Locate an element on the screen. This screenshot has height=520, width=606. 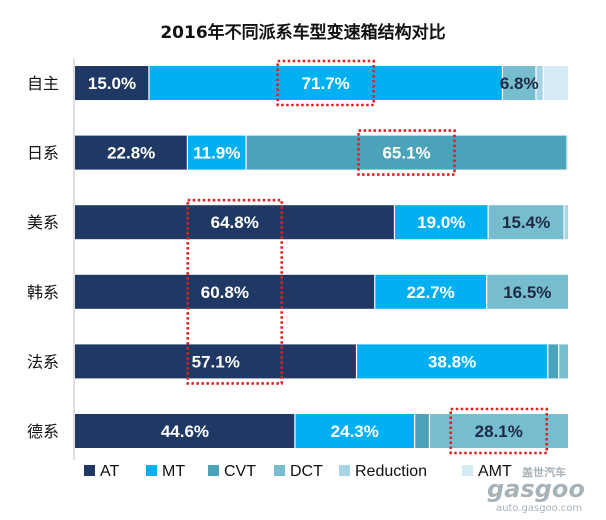
data-label: 6.8% is located at coordinates (519, 83).